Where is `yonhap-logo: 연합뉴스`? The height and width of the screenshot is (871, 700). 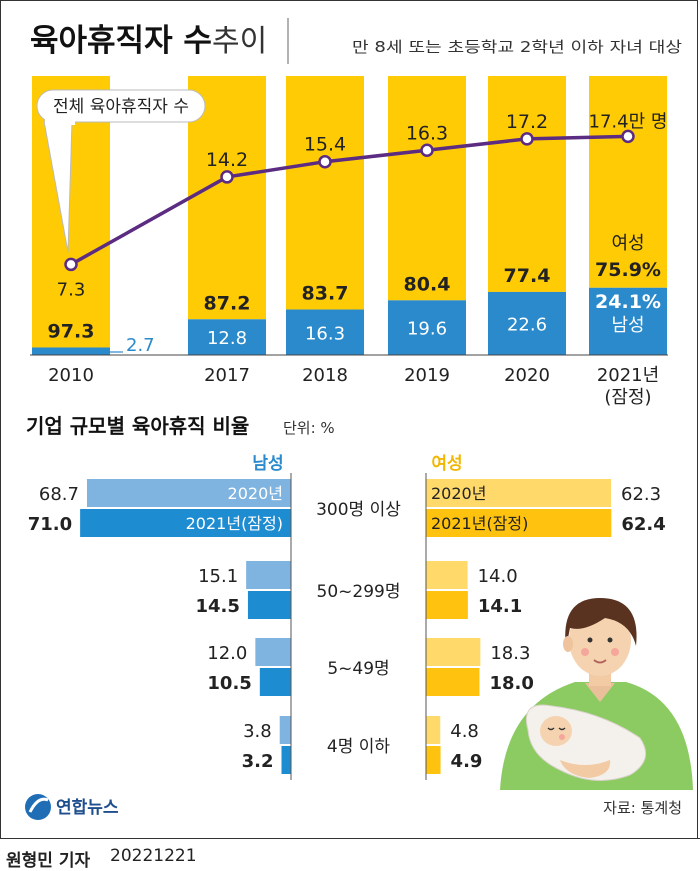
yonhap-logo: 연합뉴스 is located at coordinates (72, 807).